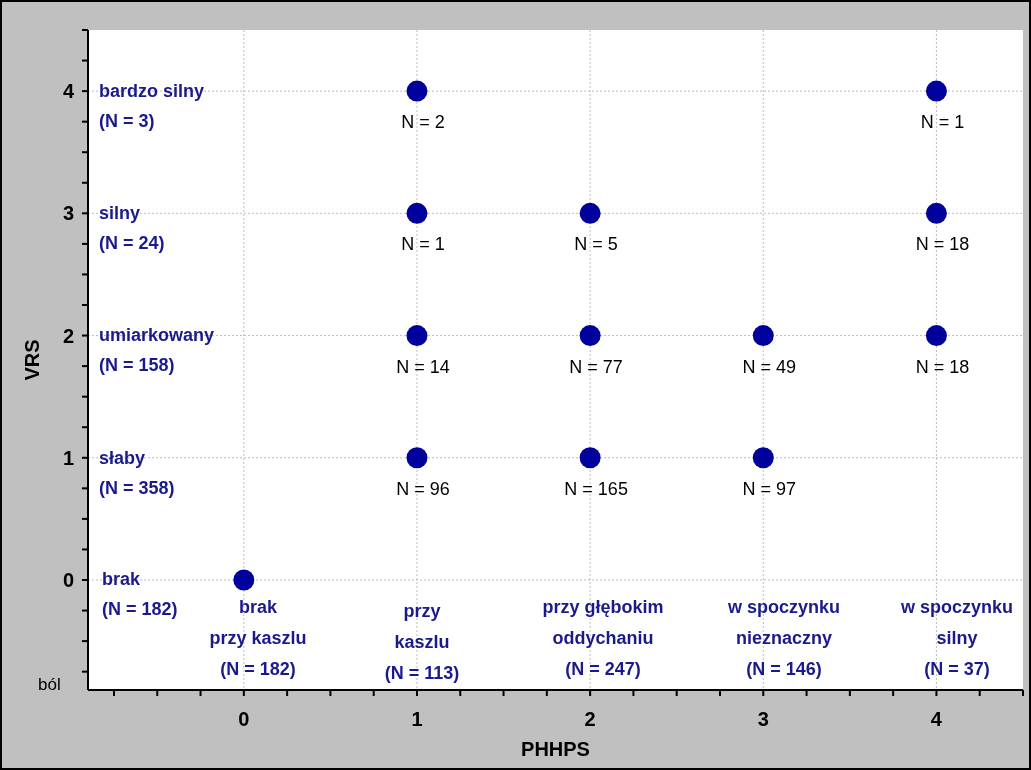 The height and width of the screenshot is (770, 1031). Describe the element at coordinates (596, 366) in the screenshot. I see `annotation: N = 77` at that location.